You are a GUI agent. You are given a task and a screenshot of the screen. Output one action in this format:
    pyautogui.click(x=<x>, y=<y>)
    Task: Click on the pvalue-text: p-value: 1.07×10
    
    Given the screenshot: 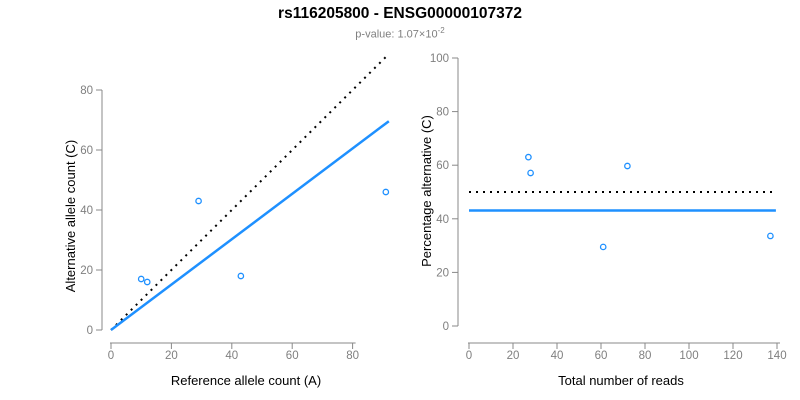 What is the action you would take?
    pyautogui.click(x=396, y=34)
    